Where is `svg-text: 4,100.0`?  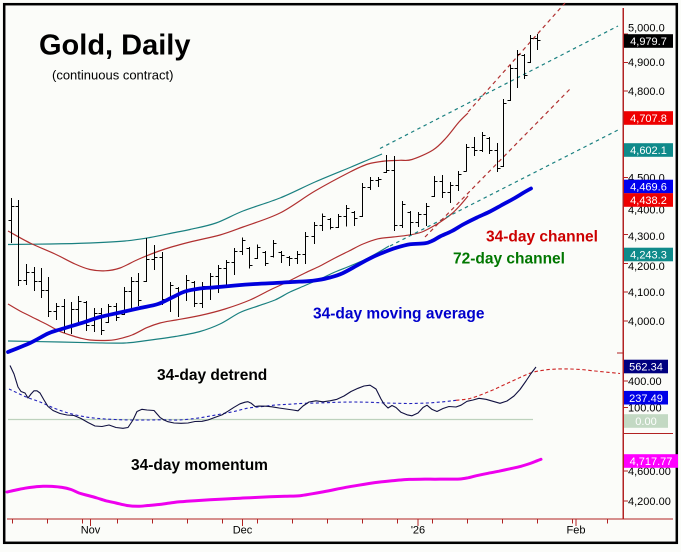
svg-text: 4,100.0 is located at coordinates (646, 293).